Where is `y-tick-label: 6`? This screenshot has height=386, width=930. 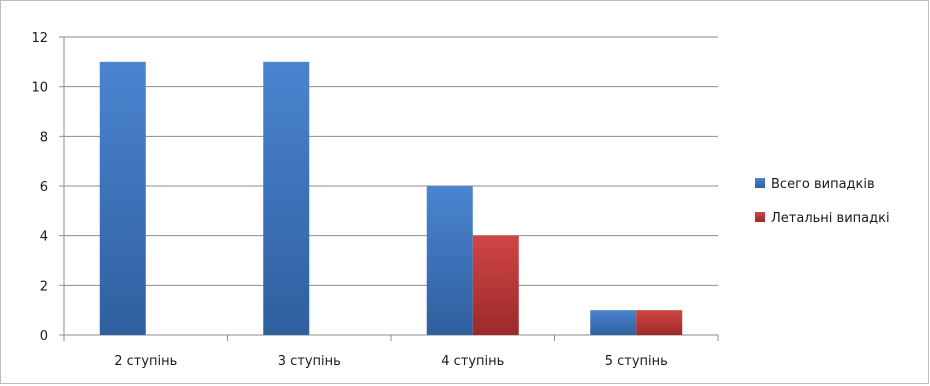 y-tick-label: 6 is located at coordinates (44, 187).